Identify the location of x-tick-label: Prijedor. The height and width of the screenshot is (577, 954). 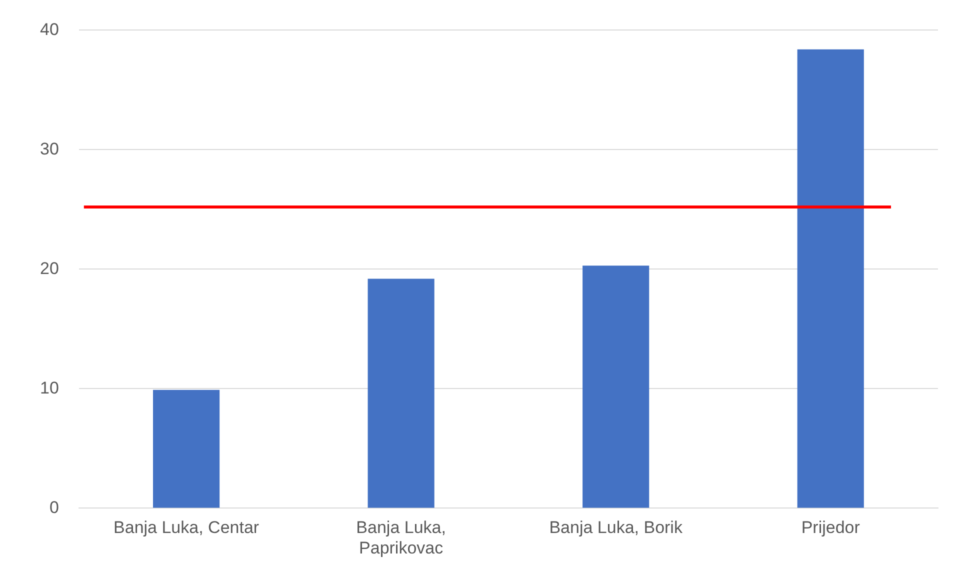
(830, 528).